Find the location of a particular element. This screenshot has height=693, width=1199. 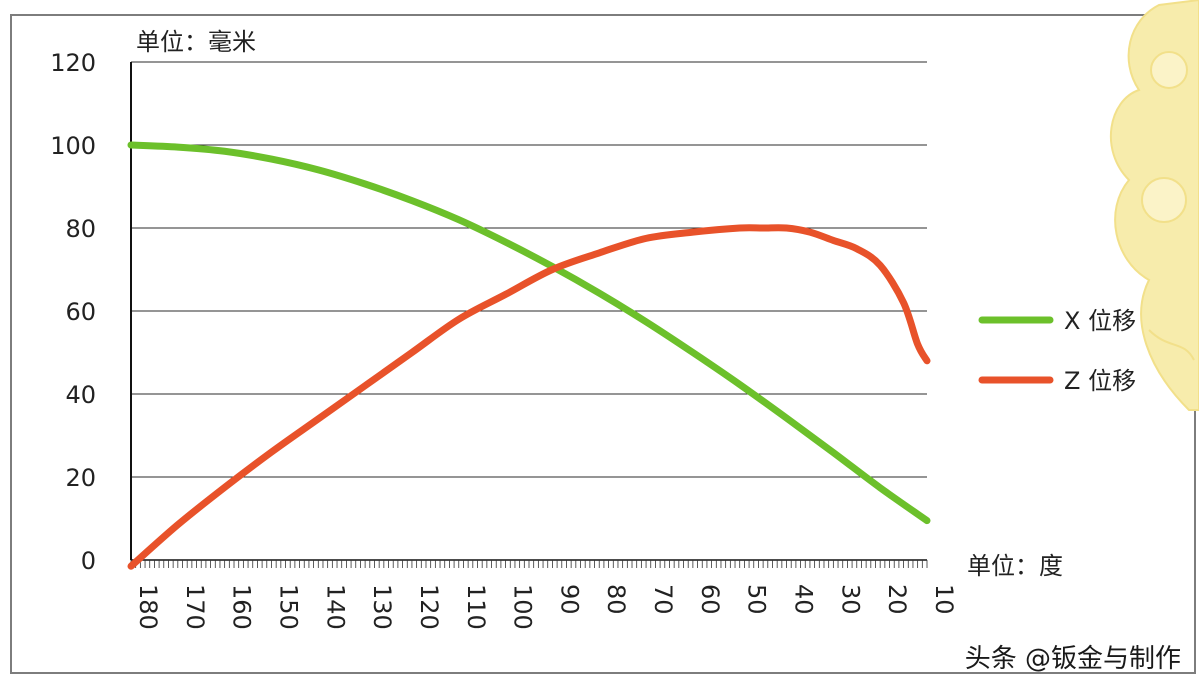

x-tick-label-20: 20 is located at coordinates (897, 599).